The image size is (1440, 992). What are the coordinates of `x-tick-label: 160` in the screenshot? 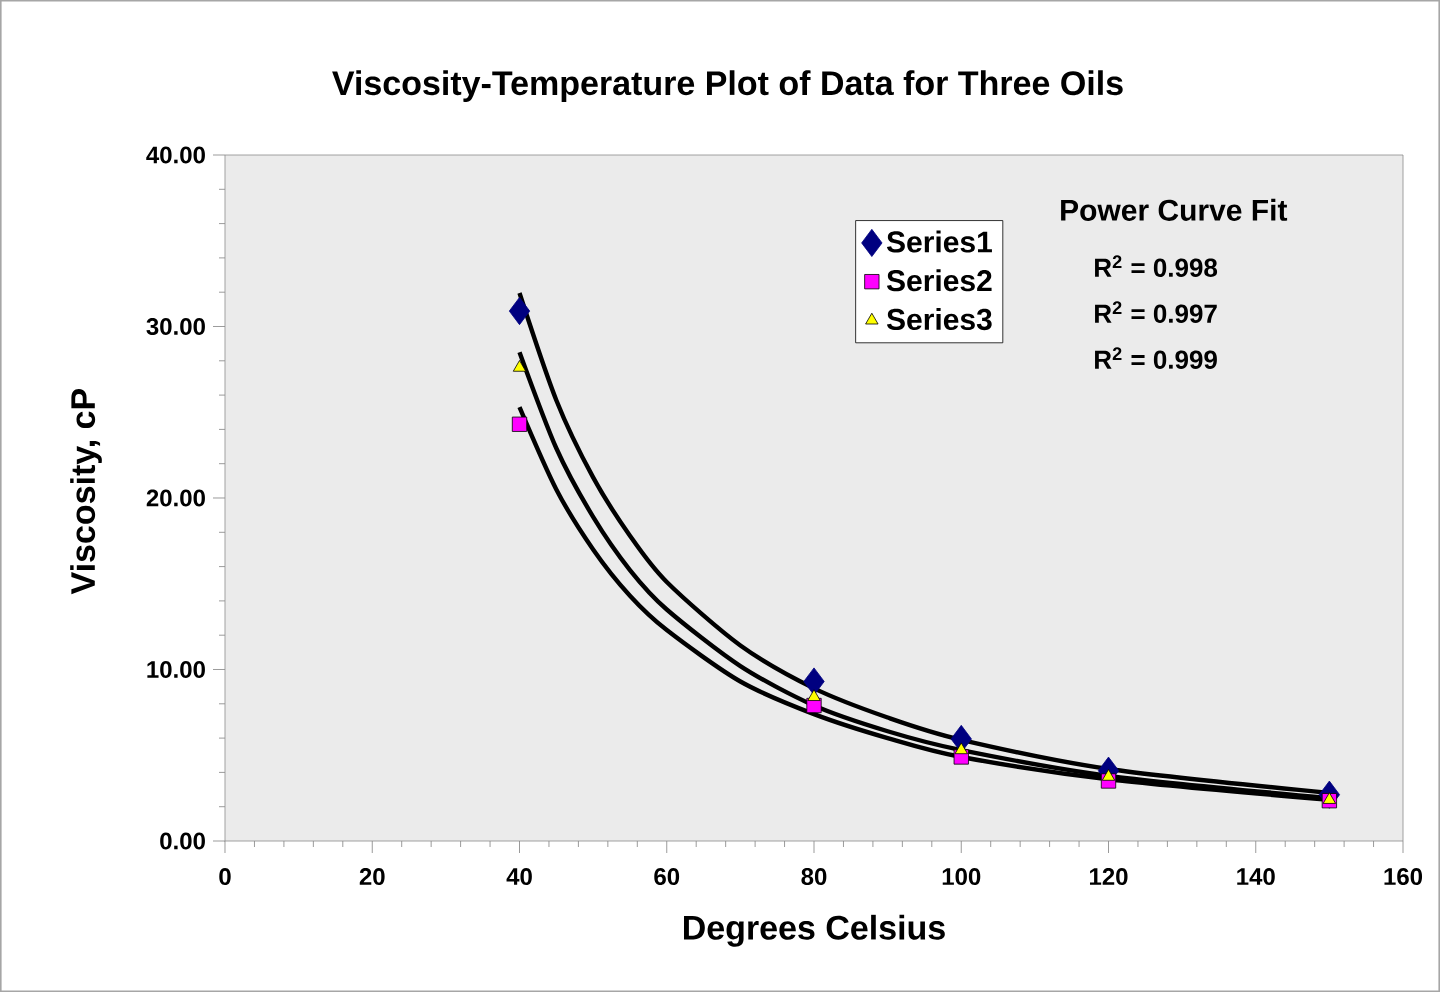 It's located at (1403, 877).